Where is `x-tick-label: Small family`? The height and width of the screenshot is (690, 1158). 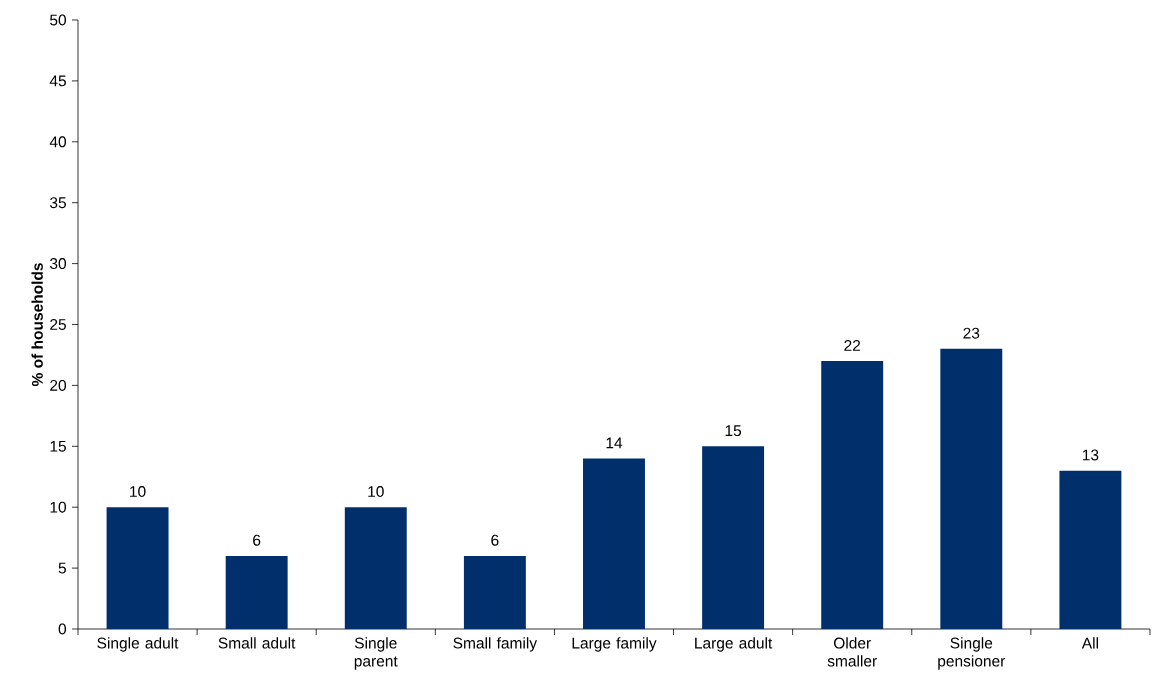 x-tick-label: Small family is located at coordinates (495, 644).